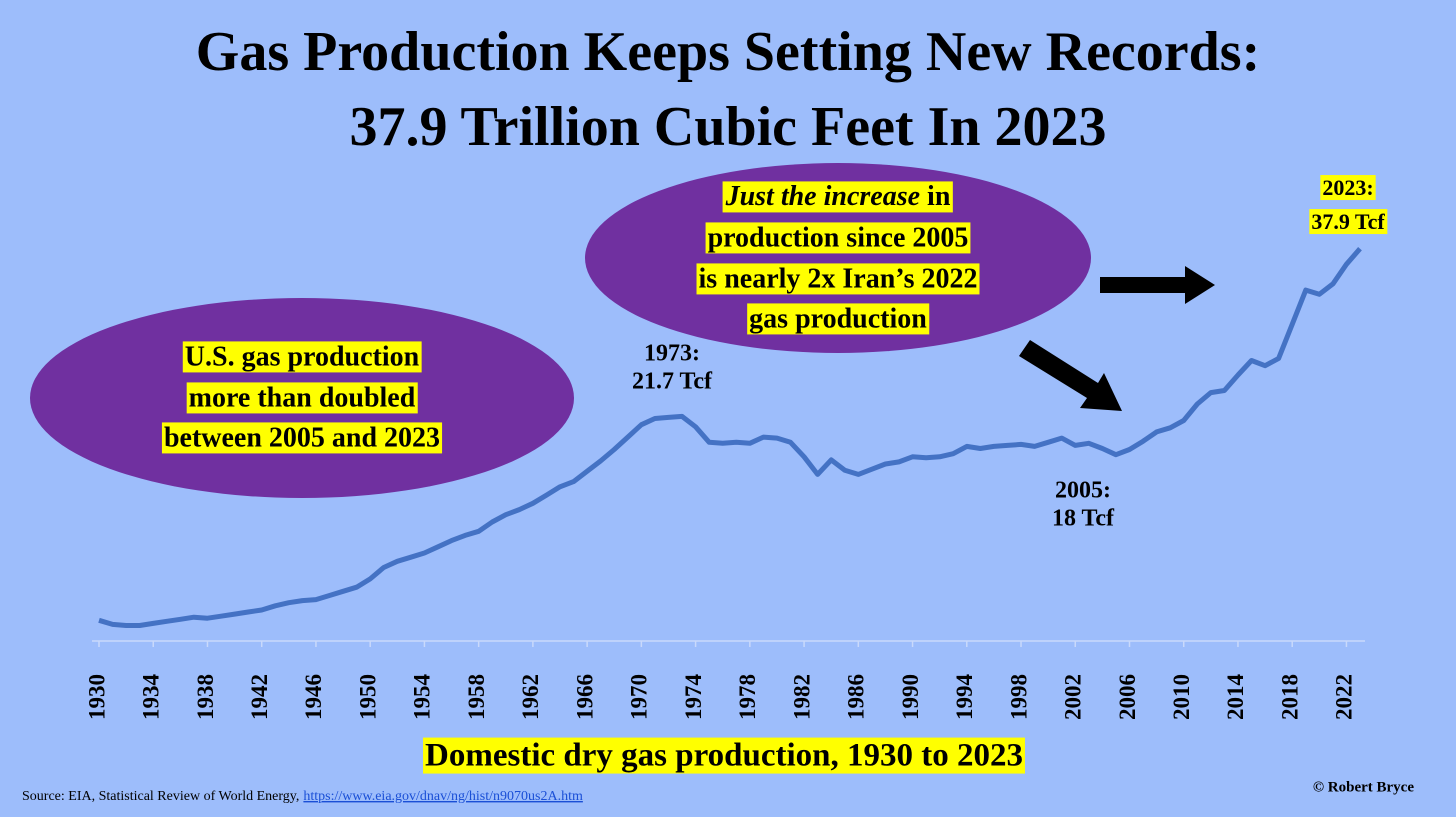  Describe the element at coordinates (584, 697) in the screenshot. I see `x-tick-label: 1966` at that location.